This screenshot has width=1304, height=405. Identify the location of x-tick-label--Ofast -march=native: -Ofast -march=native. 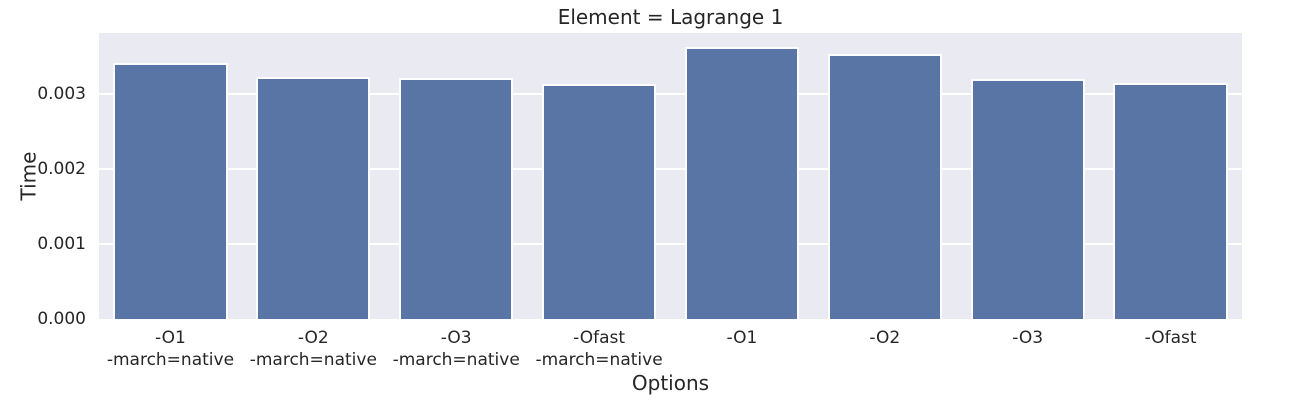
(598, 349).